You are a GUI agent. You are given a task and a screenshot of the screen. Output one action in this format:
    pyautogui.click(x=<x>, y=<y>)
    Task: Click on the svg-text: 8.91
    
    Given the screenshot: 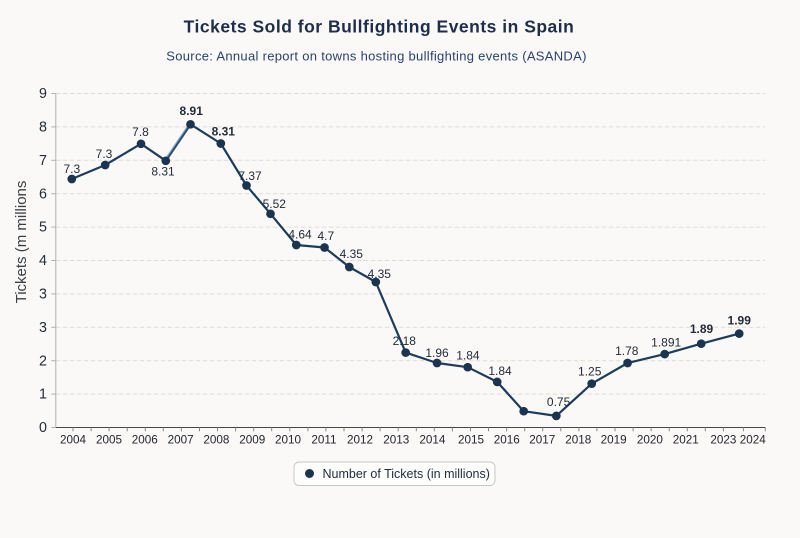 What is the action you would take?
    pyautogui.click(x=192, y=111)
    